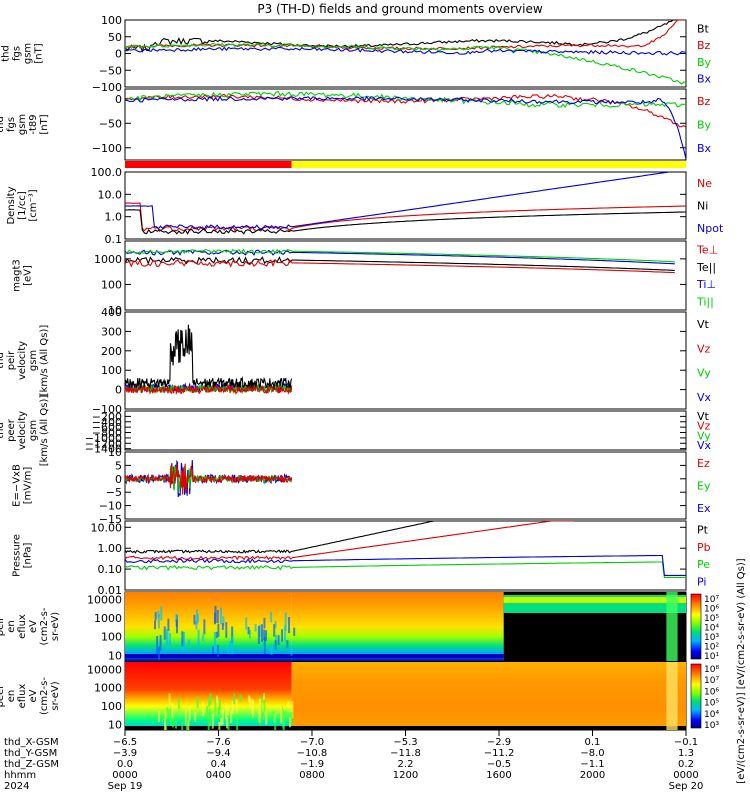 The width and height of the screenshot is (750, 804). Describe the element at coordinates (405, 742) in the screenshot. I see `xtick-label-X: −5.3` at that location.